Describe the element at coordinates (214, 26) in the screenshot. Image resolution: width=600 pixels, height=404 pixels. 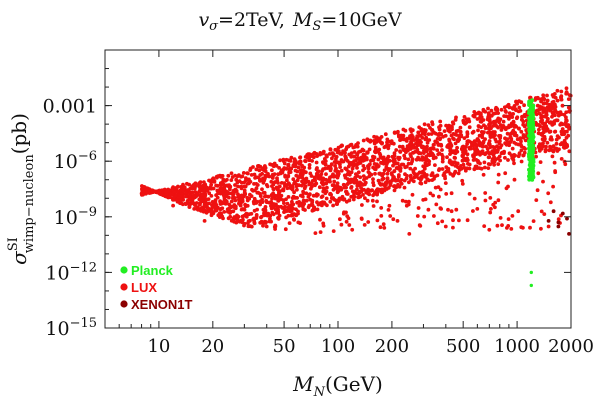
I see `title-v-subscript: σ` at that location.